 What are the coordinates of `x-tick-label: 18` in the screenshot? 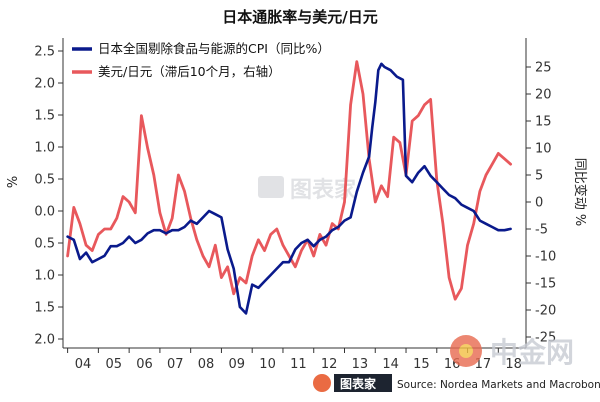 It's located at (513, 364).